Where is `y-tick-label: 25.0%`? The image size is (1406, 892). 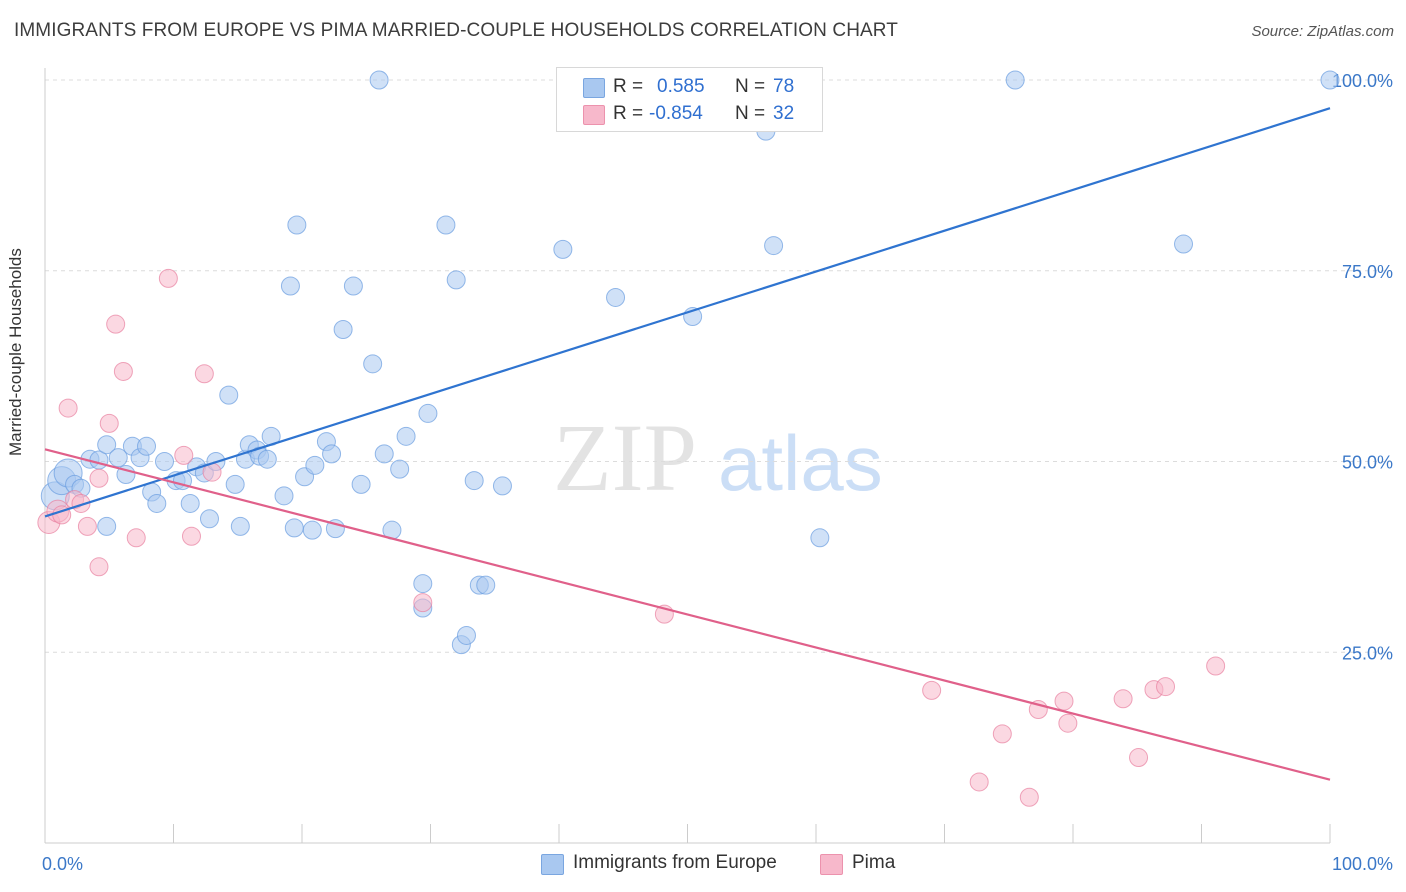
y-tick-label: 25.0% is located at coordinates (1367, 653).